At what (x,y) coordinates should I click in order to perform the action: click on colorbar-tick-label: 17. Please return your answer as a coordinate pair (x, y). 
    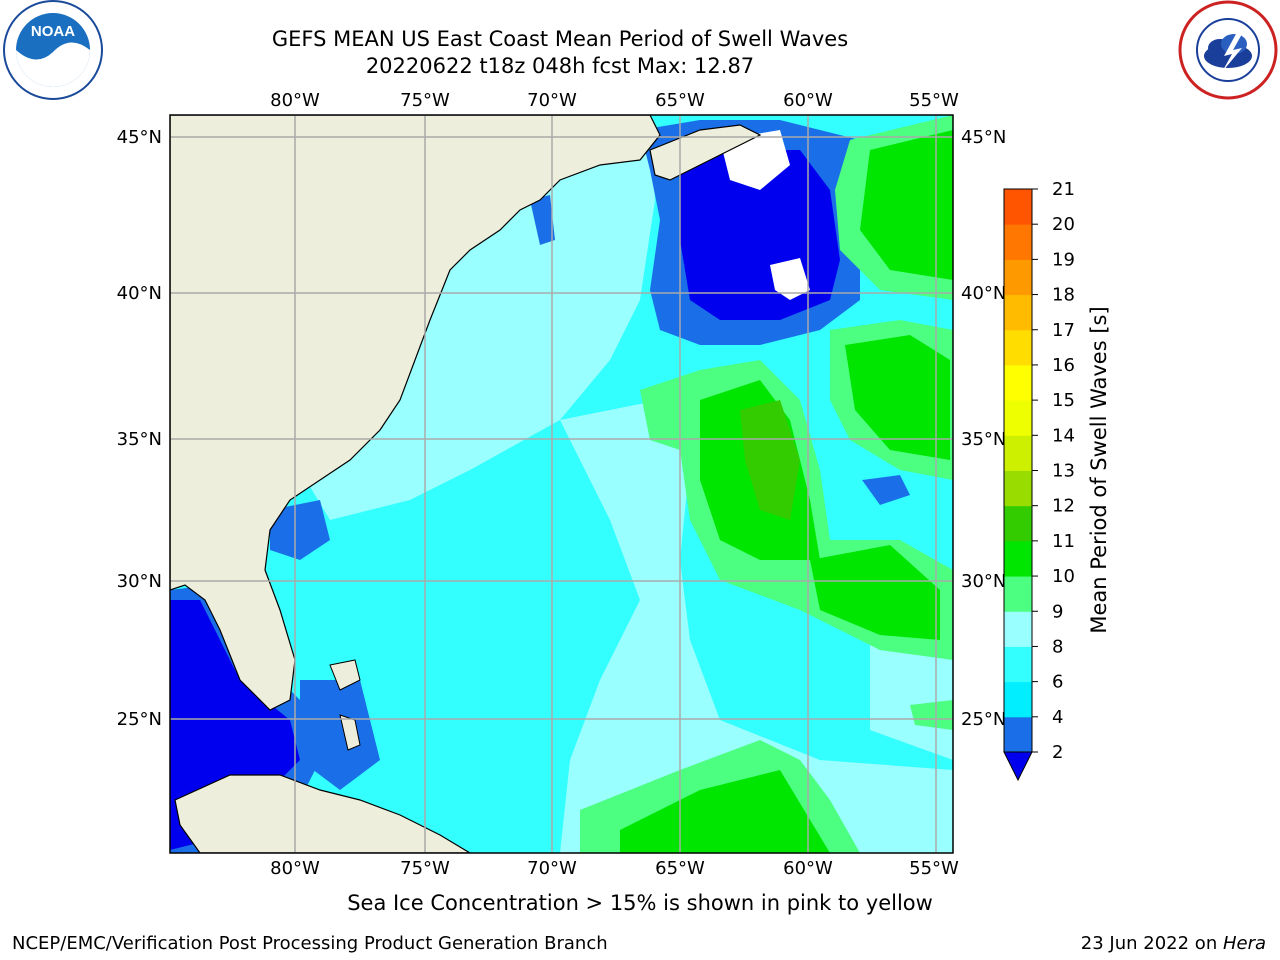
    Looking at the image, I should click on (1063, 330).